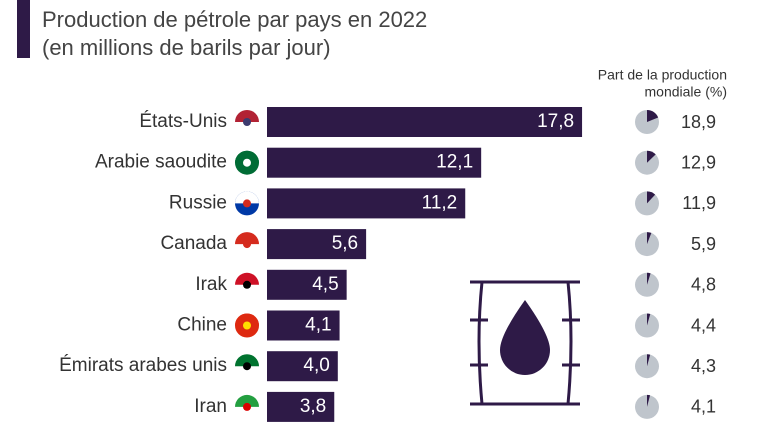 The width and height of the screenshot is (760, 428). What do you see at coordinates (161, 162) in the screenshot?
I see `category-label: Arabie saoudite` at bounding box center [161, 162].